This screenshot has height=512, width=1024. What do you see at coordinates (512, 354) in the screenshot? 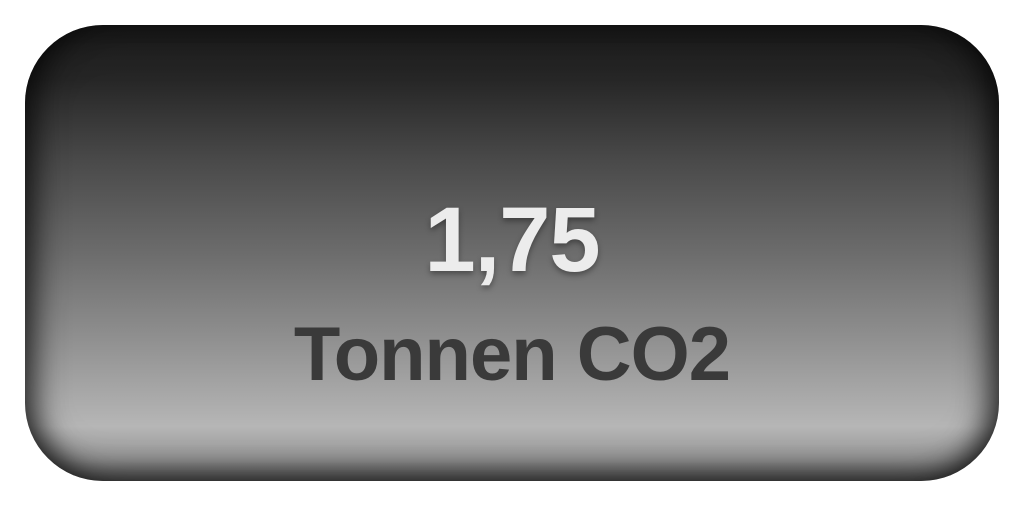
I see `co2-unit-label: Tonnen CO2` at bounding box center [512, 354].